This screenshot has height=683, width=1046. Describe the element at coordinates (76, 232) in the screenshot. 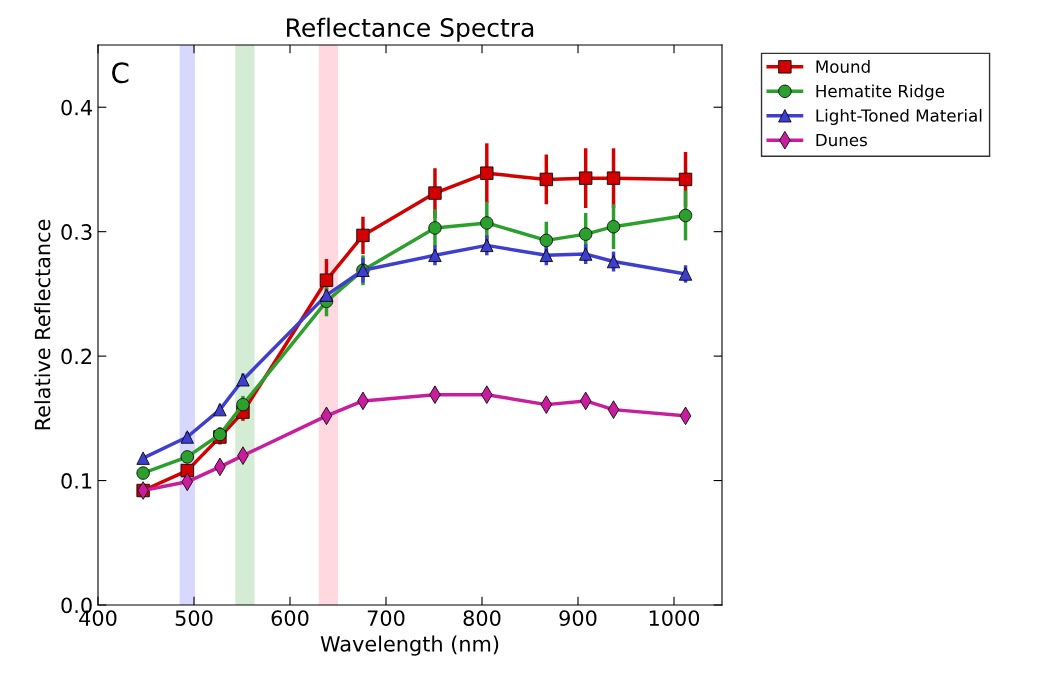

I see `y-tick-label: 0.3` at that location.